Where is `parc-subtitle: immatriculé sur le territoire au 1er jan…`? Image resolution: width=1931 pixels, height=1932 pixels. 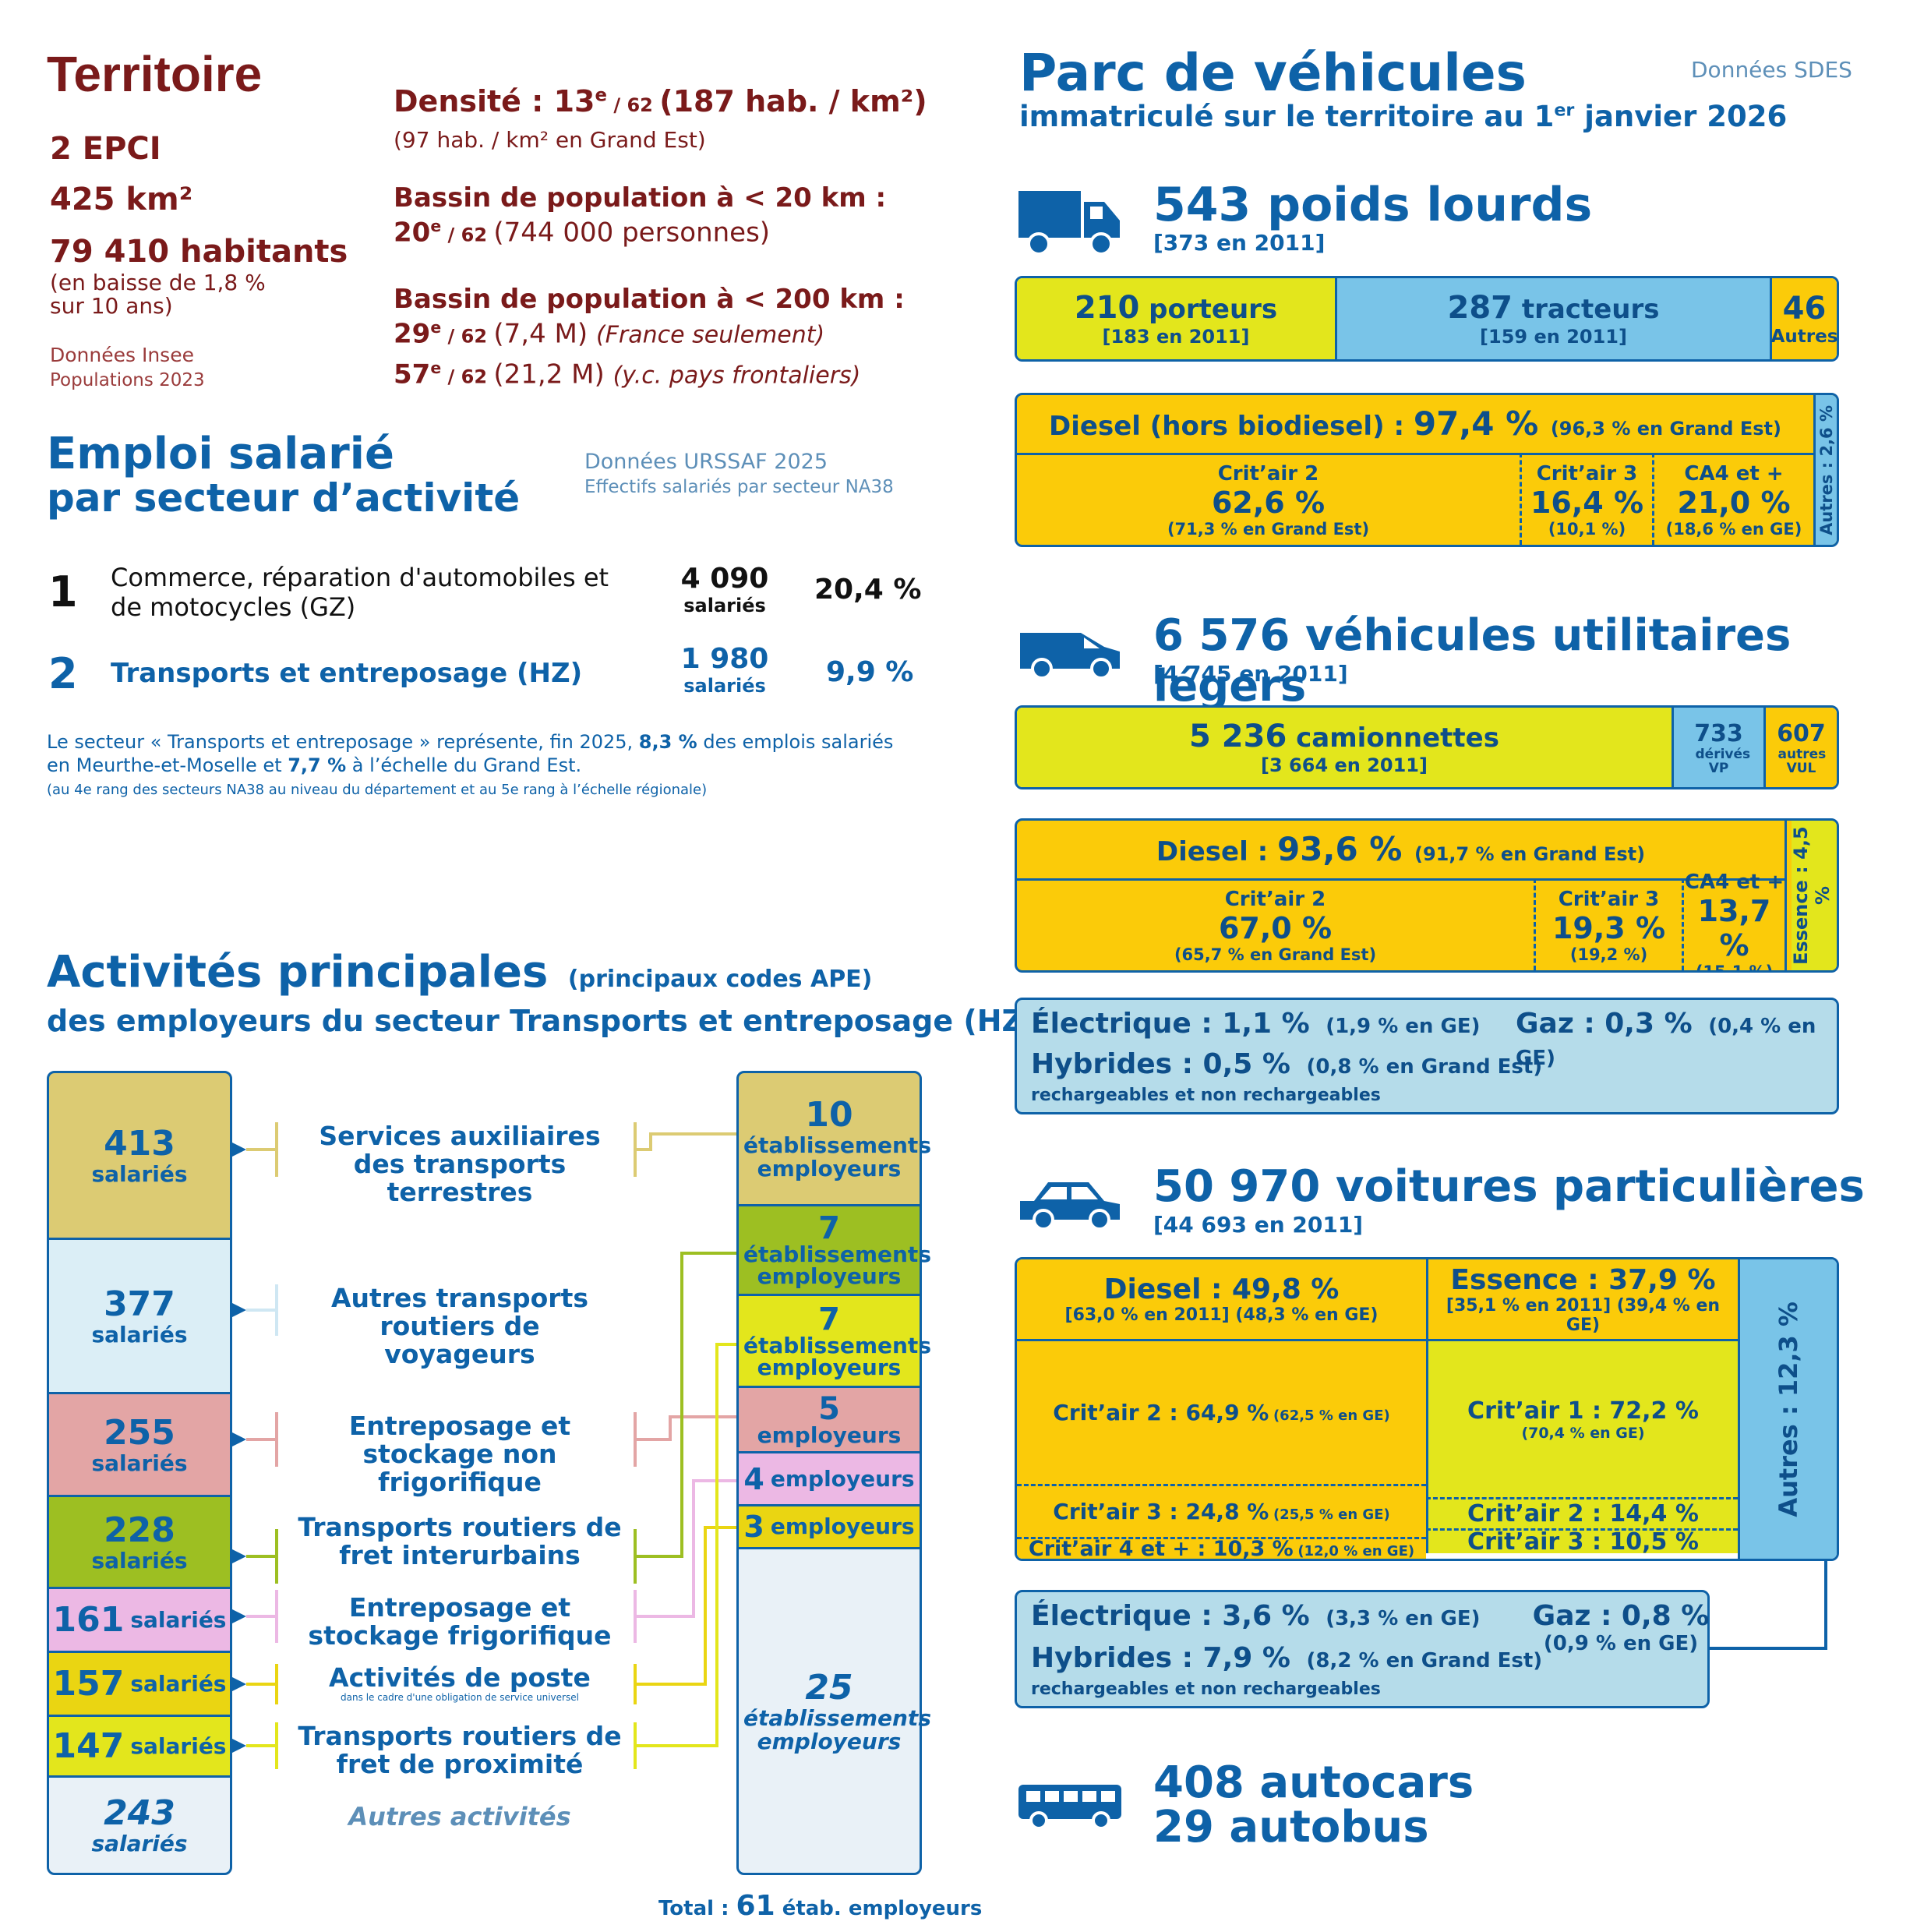
parc-subtitle: immatriculé sur le territoire au 1er jan… is located at coordinates (1403, 117).